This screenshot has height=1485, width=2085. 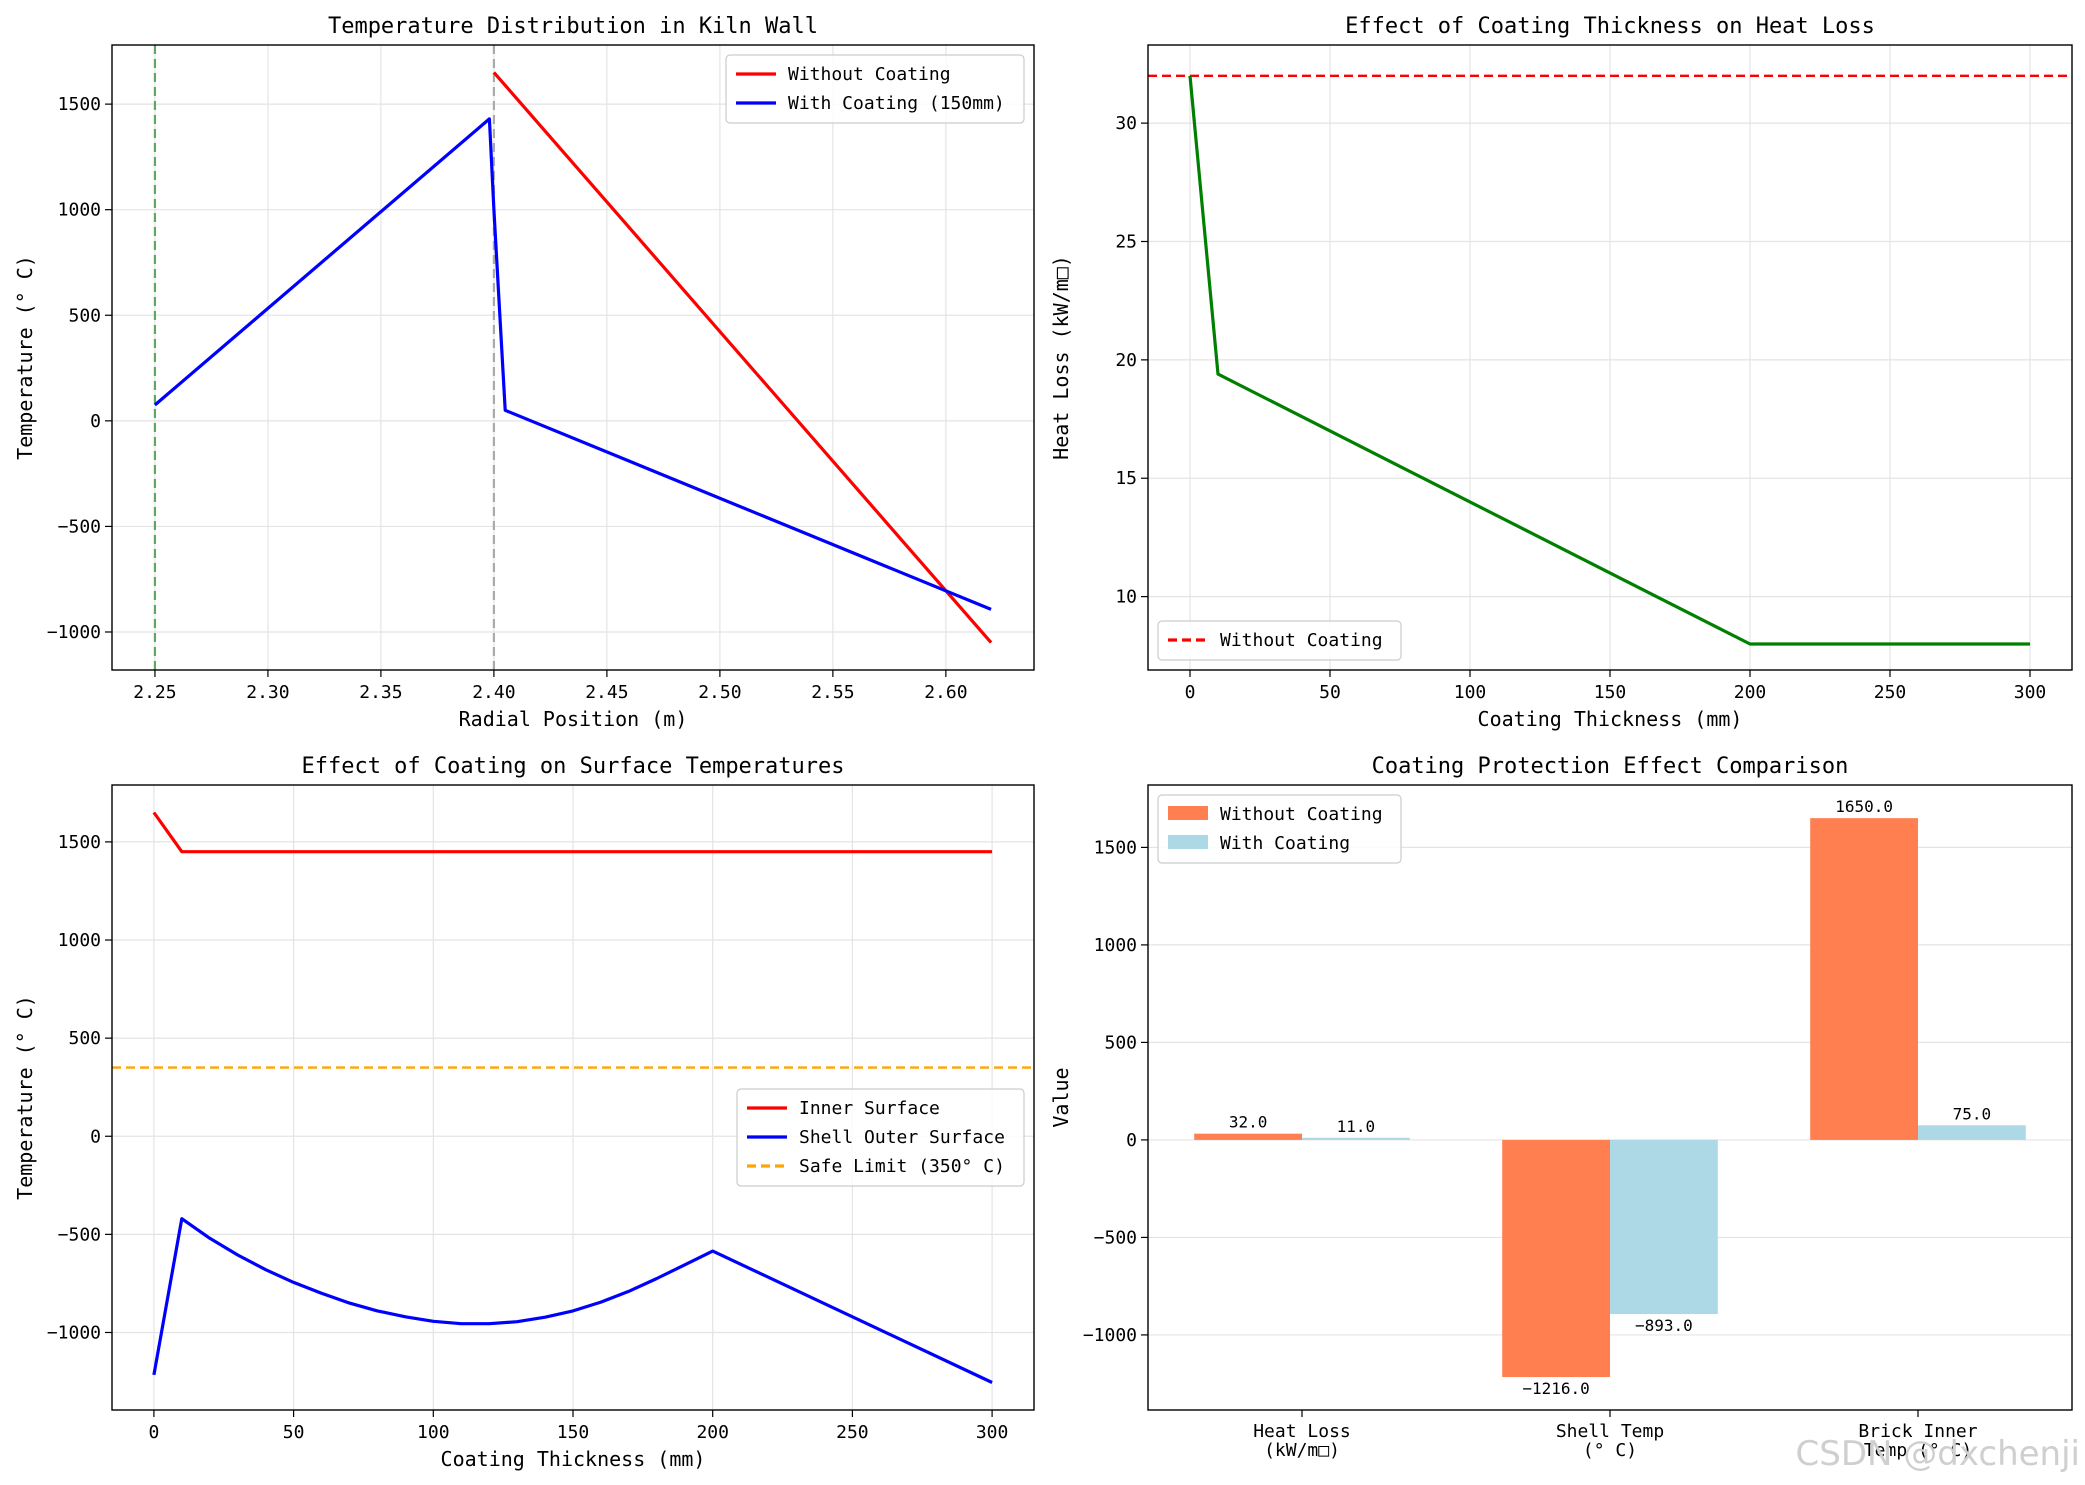 What do you see at coordinates (1664, 1325) in the screenshot?
I see `bar-value-label: −893.0` at bounding box center [1664, 1325].